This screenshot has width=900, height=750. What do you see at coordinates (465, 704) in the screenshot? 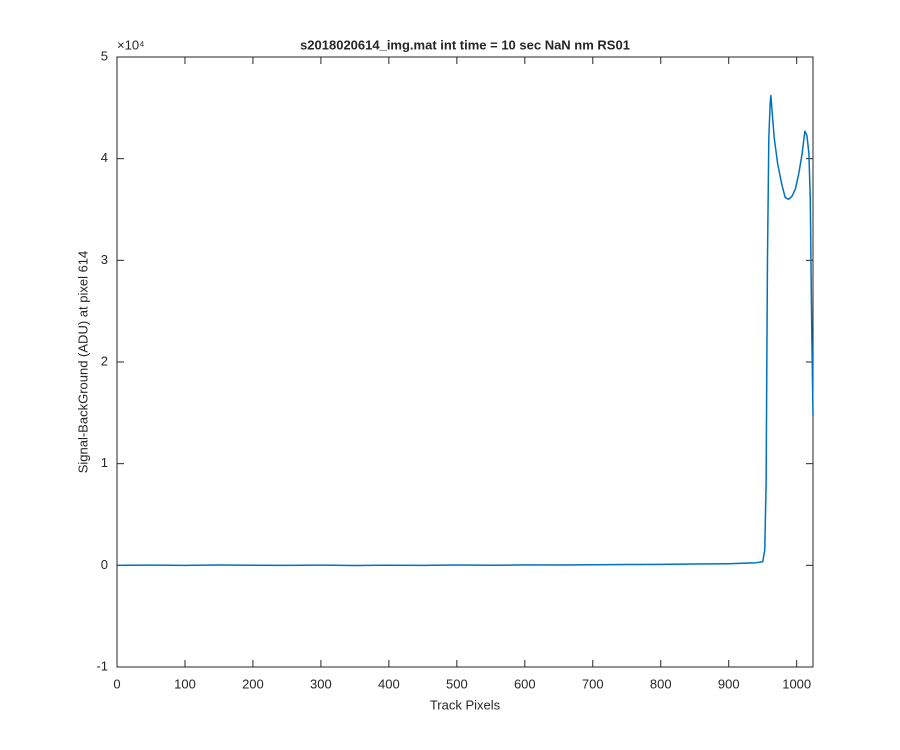
I see `x-axis-label: Track Pixels` at bounding box center [465, 704].